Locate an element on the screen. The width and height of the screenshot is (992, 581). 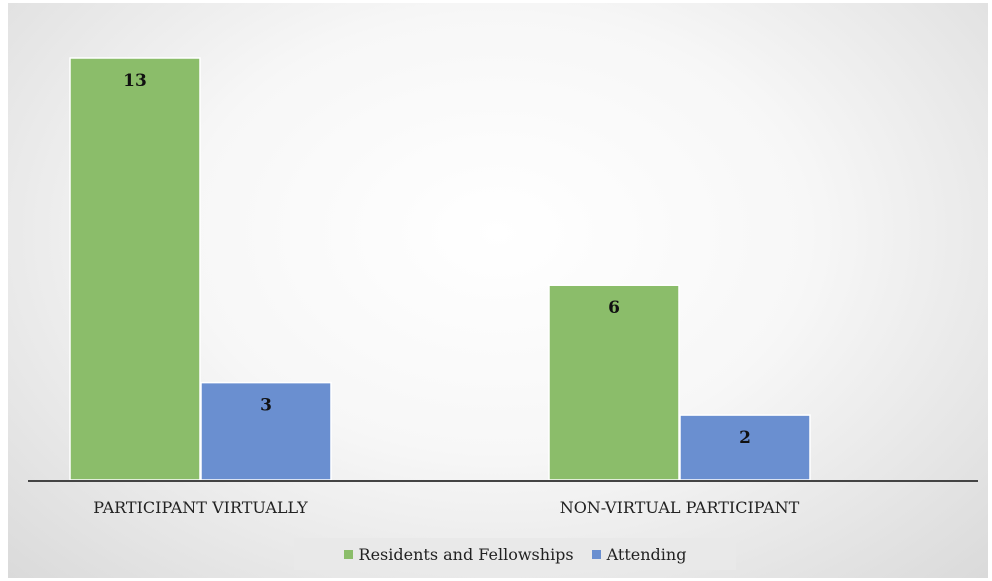
data-label: 13 is located at coordinates (135, 81).